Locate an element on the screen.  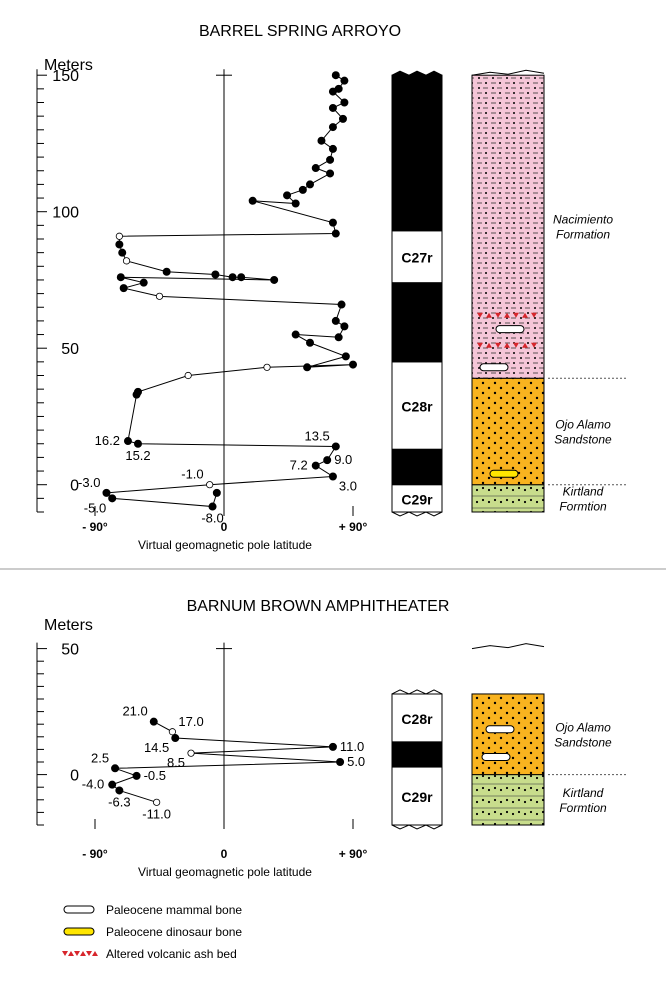
y-tick-label: 100 is located at coordinates (65, 213).